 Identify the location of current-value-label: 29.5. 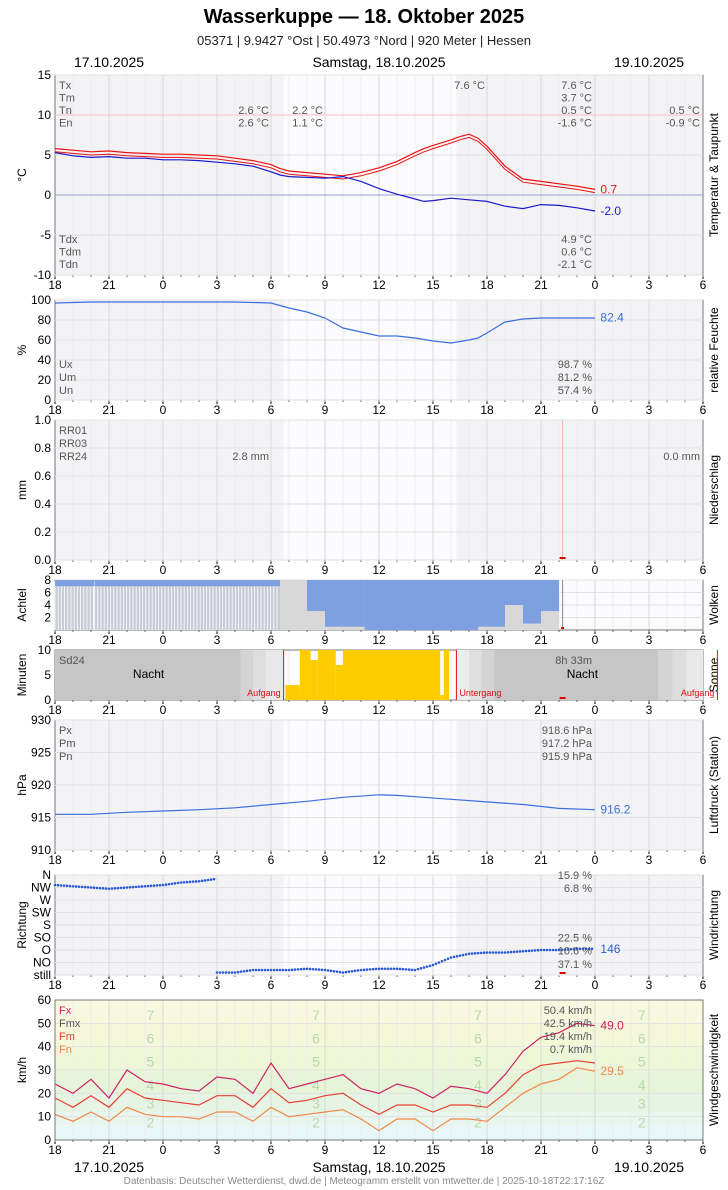
(612, 1071).